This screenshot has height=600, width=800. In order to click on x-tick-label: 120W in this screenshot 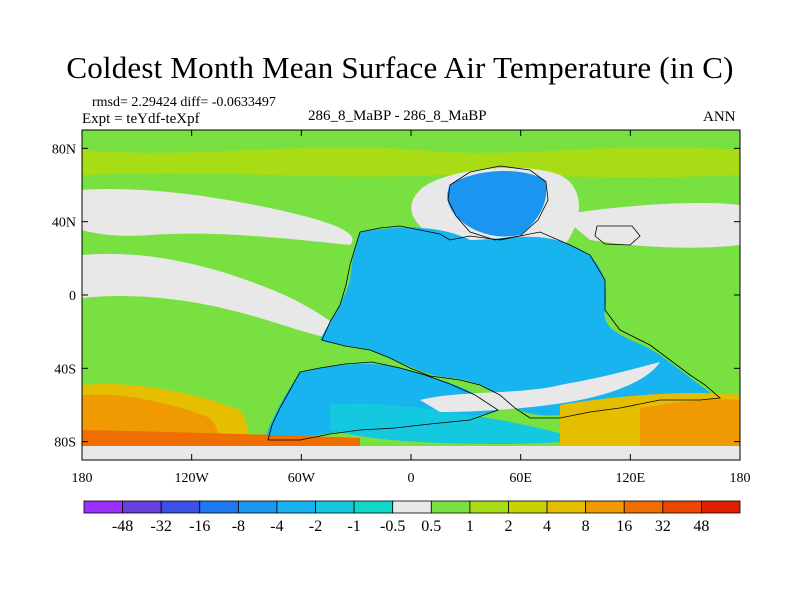, I will do `click(192, 478)`.